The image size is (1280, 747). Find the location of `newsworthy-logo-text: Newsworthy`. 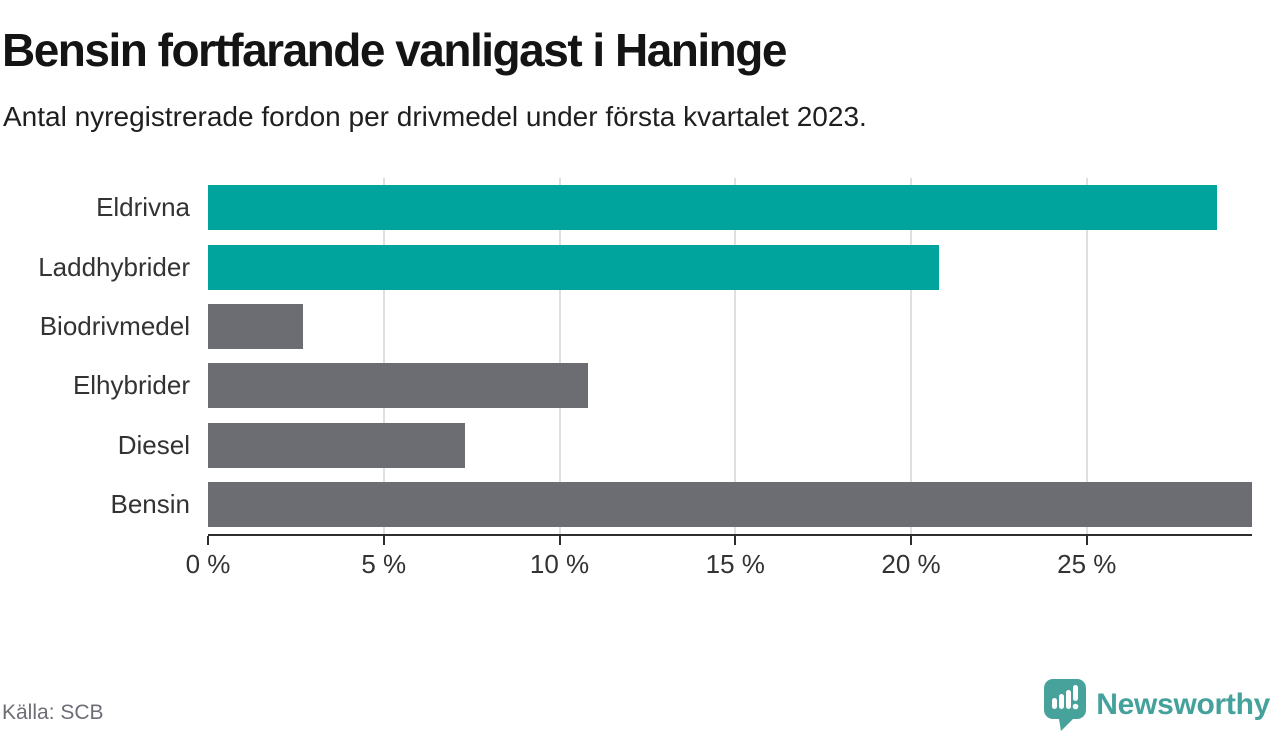

newsworthy-logo-text: Newsworthy is located at coordinates (1183, 704).